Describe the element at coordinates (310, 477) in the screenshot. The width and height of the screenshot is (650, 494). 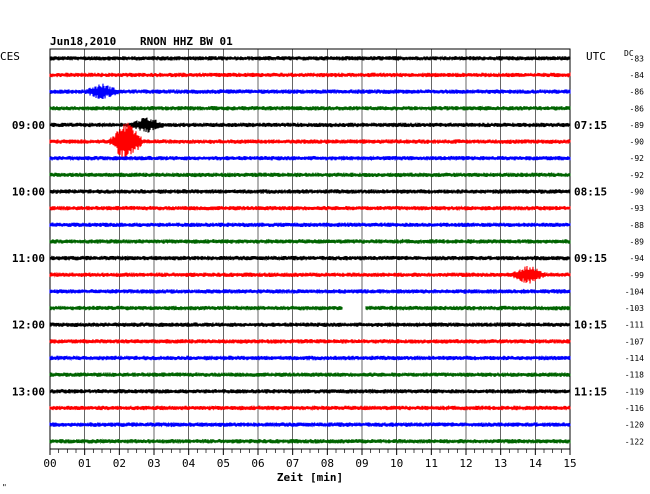
I see `x-axis-title: Zeit [min]` at that location.